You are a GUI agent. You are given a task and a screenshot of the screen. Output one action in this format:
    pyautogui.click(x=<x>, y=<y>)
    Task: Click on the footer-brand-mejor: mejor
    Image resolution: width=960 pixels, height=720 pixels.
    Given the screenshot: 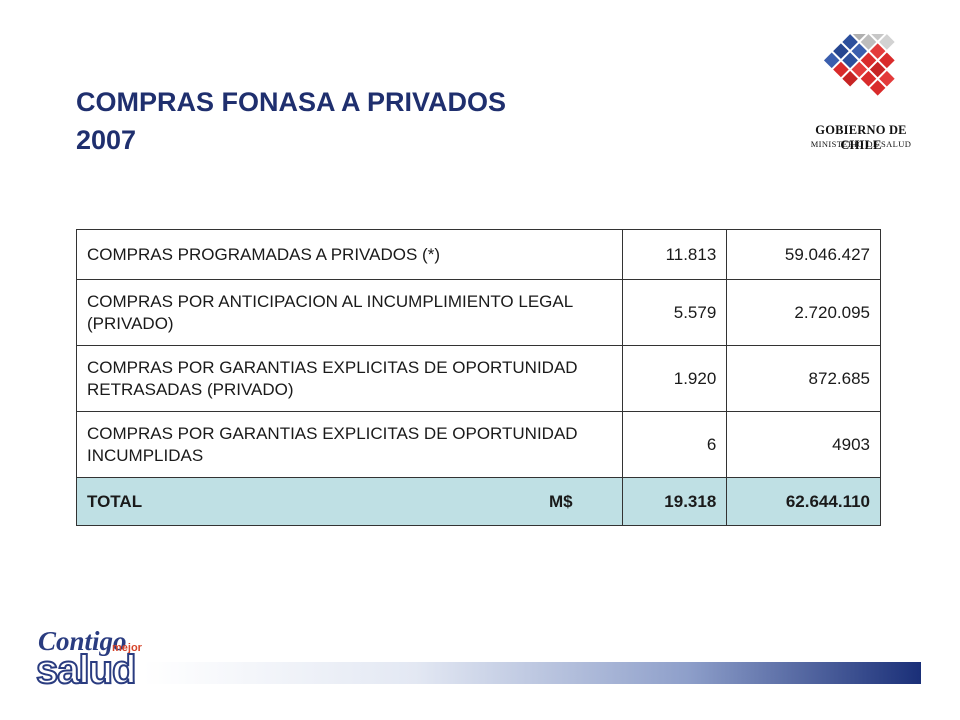 What is the action you would take?
    pyautogui.click(x=127, y=648)
    